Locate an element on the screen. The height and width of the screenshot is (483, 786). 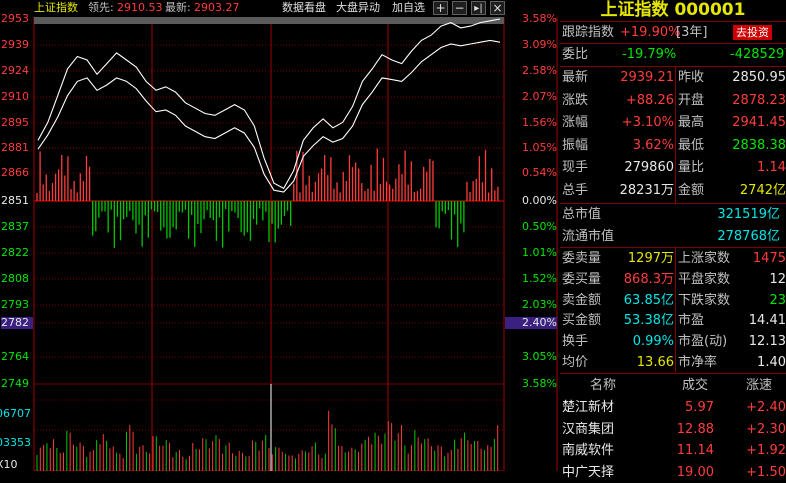
price-tick-label: 2764 is located at coordinates (15, 356).